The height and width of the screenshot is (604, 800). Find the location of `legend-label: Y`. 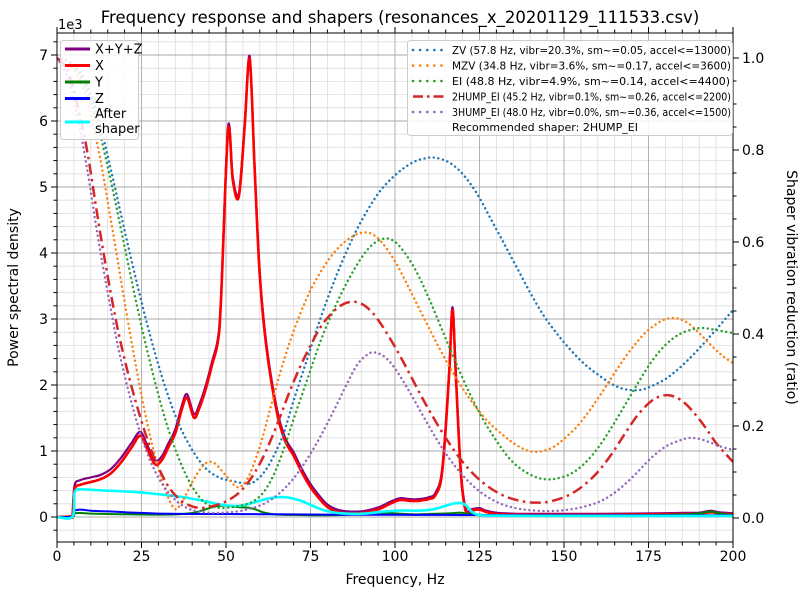

legend-label: Y is located at coordinates (98, 83).